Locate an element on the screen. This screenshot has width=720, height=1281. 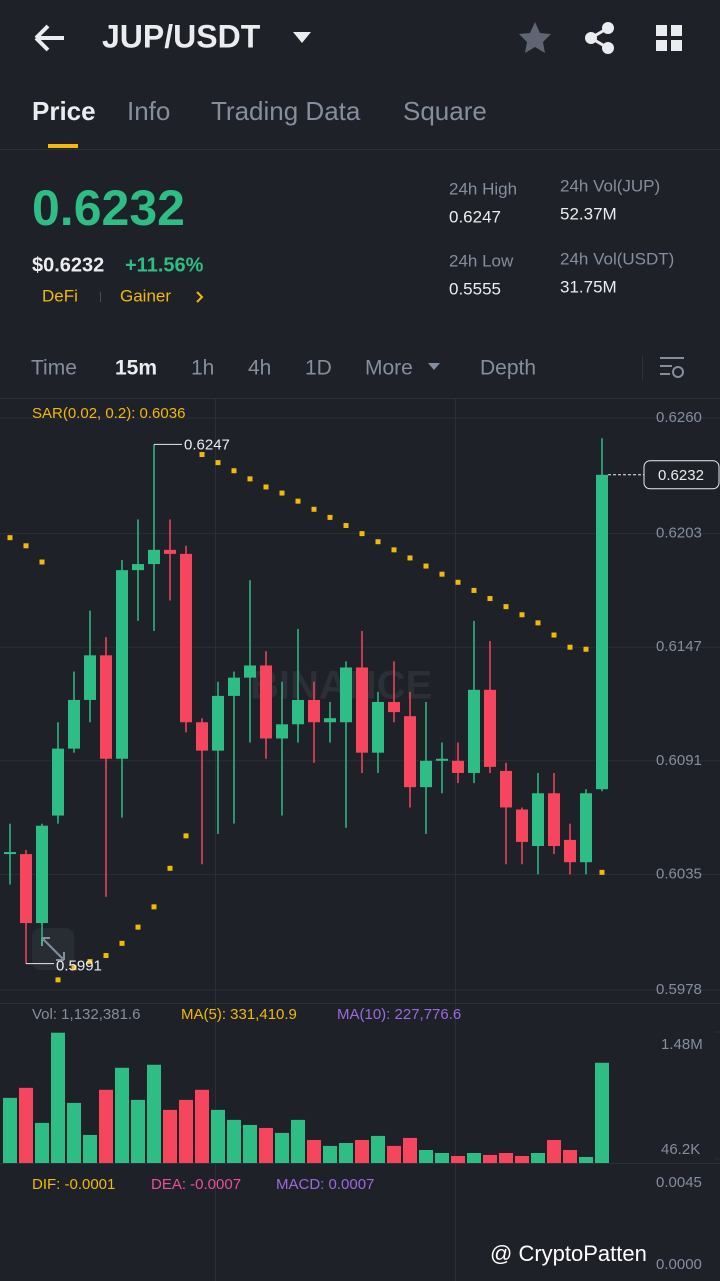
interval: Depth is located at coordinates (508, 368).